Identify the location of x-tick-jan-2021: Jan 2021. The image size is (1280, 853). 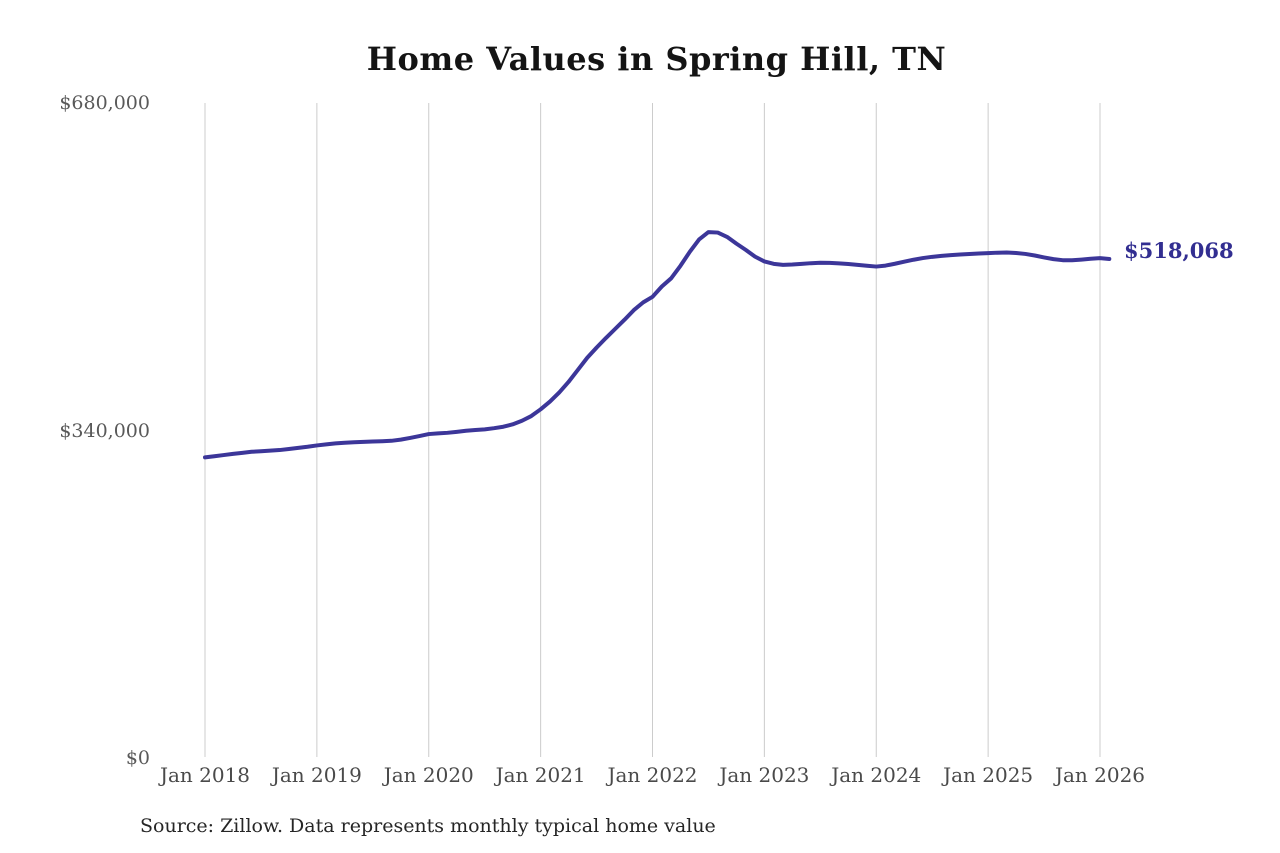
(540, 775).